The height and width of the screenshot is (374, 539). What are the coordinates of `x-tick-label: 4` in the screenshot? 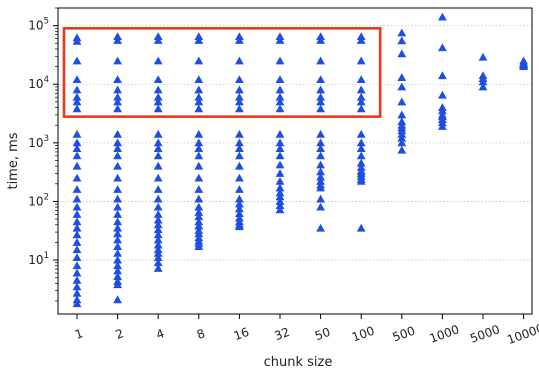 It's located at (160, 334).